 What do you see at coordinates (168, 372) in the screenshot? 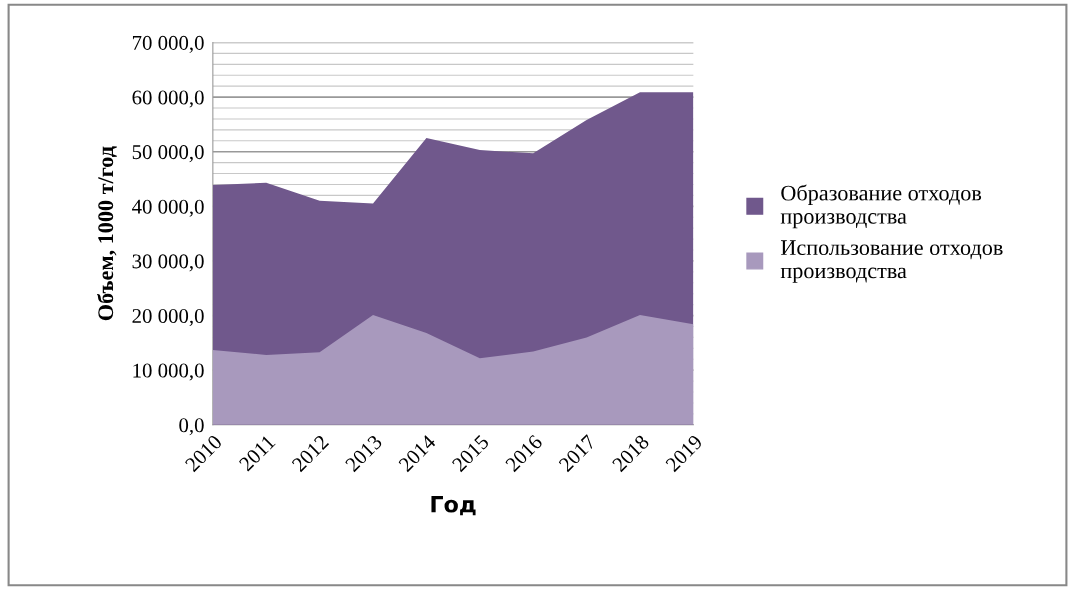
I see `y-tick-label: 10 000,0` at bounding box center [168, 372].